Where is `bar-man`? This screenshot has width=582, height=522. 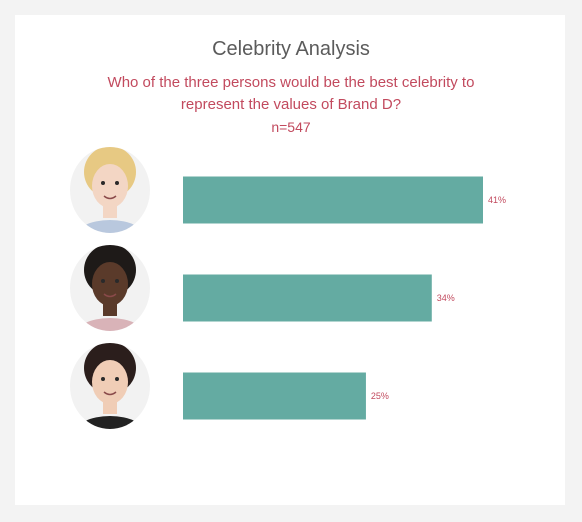 bar-man is located at coordinates (307, 298).